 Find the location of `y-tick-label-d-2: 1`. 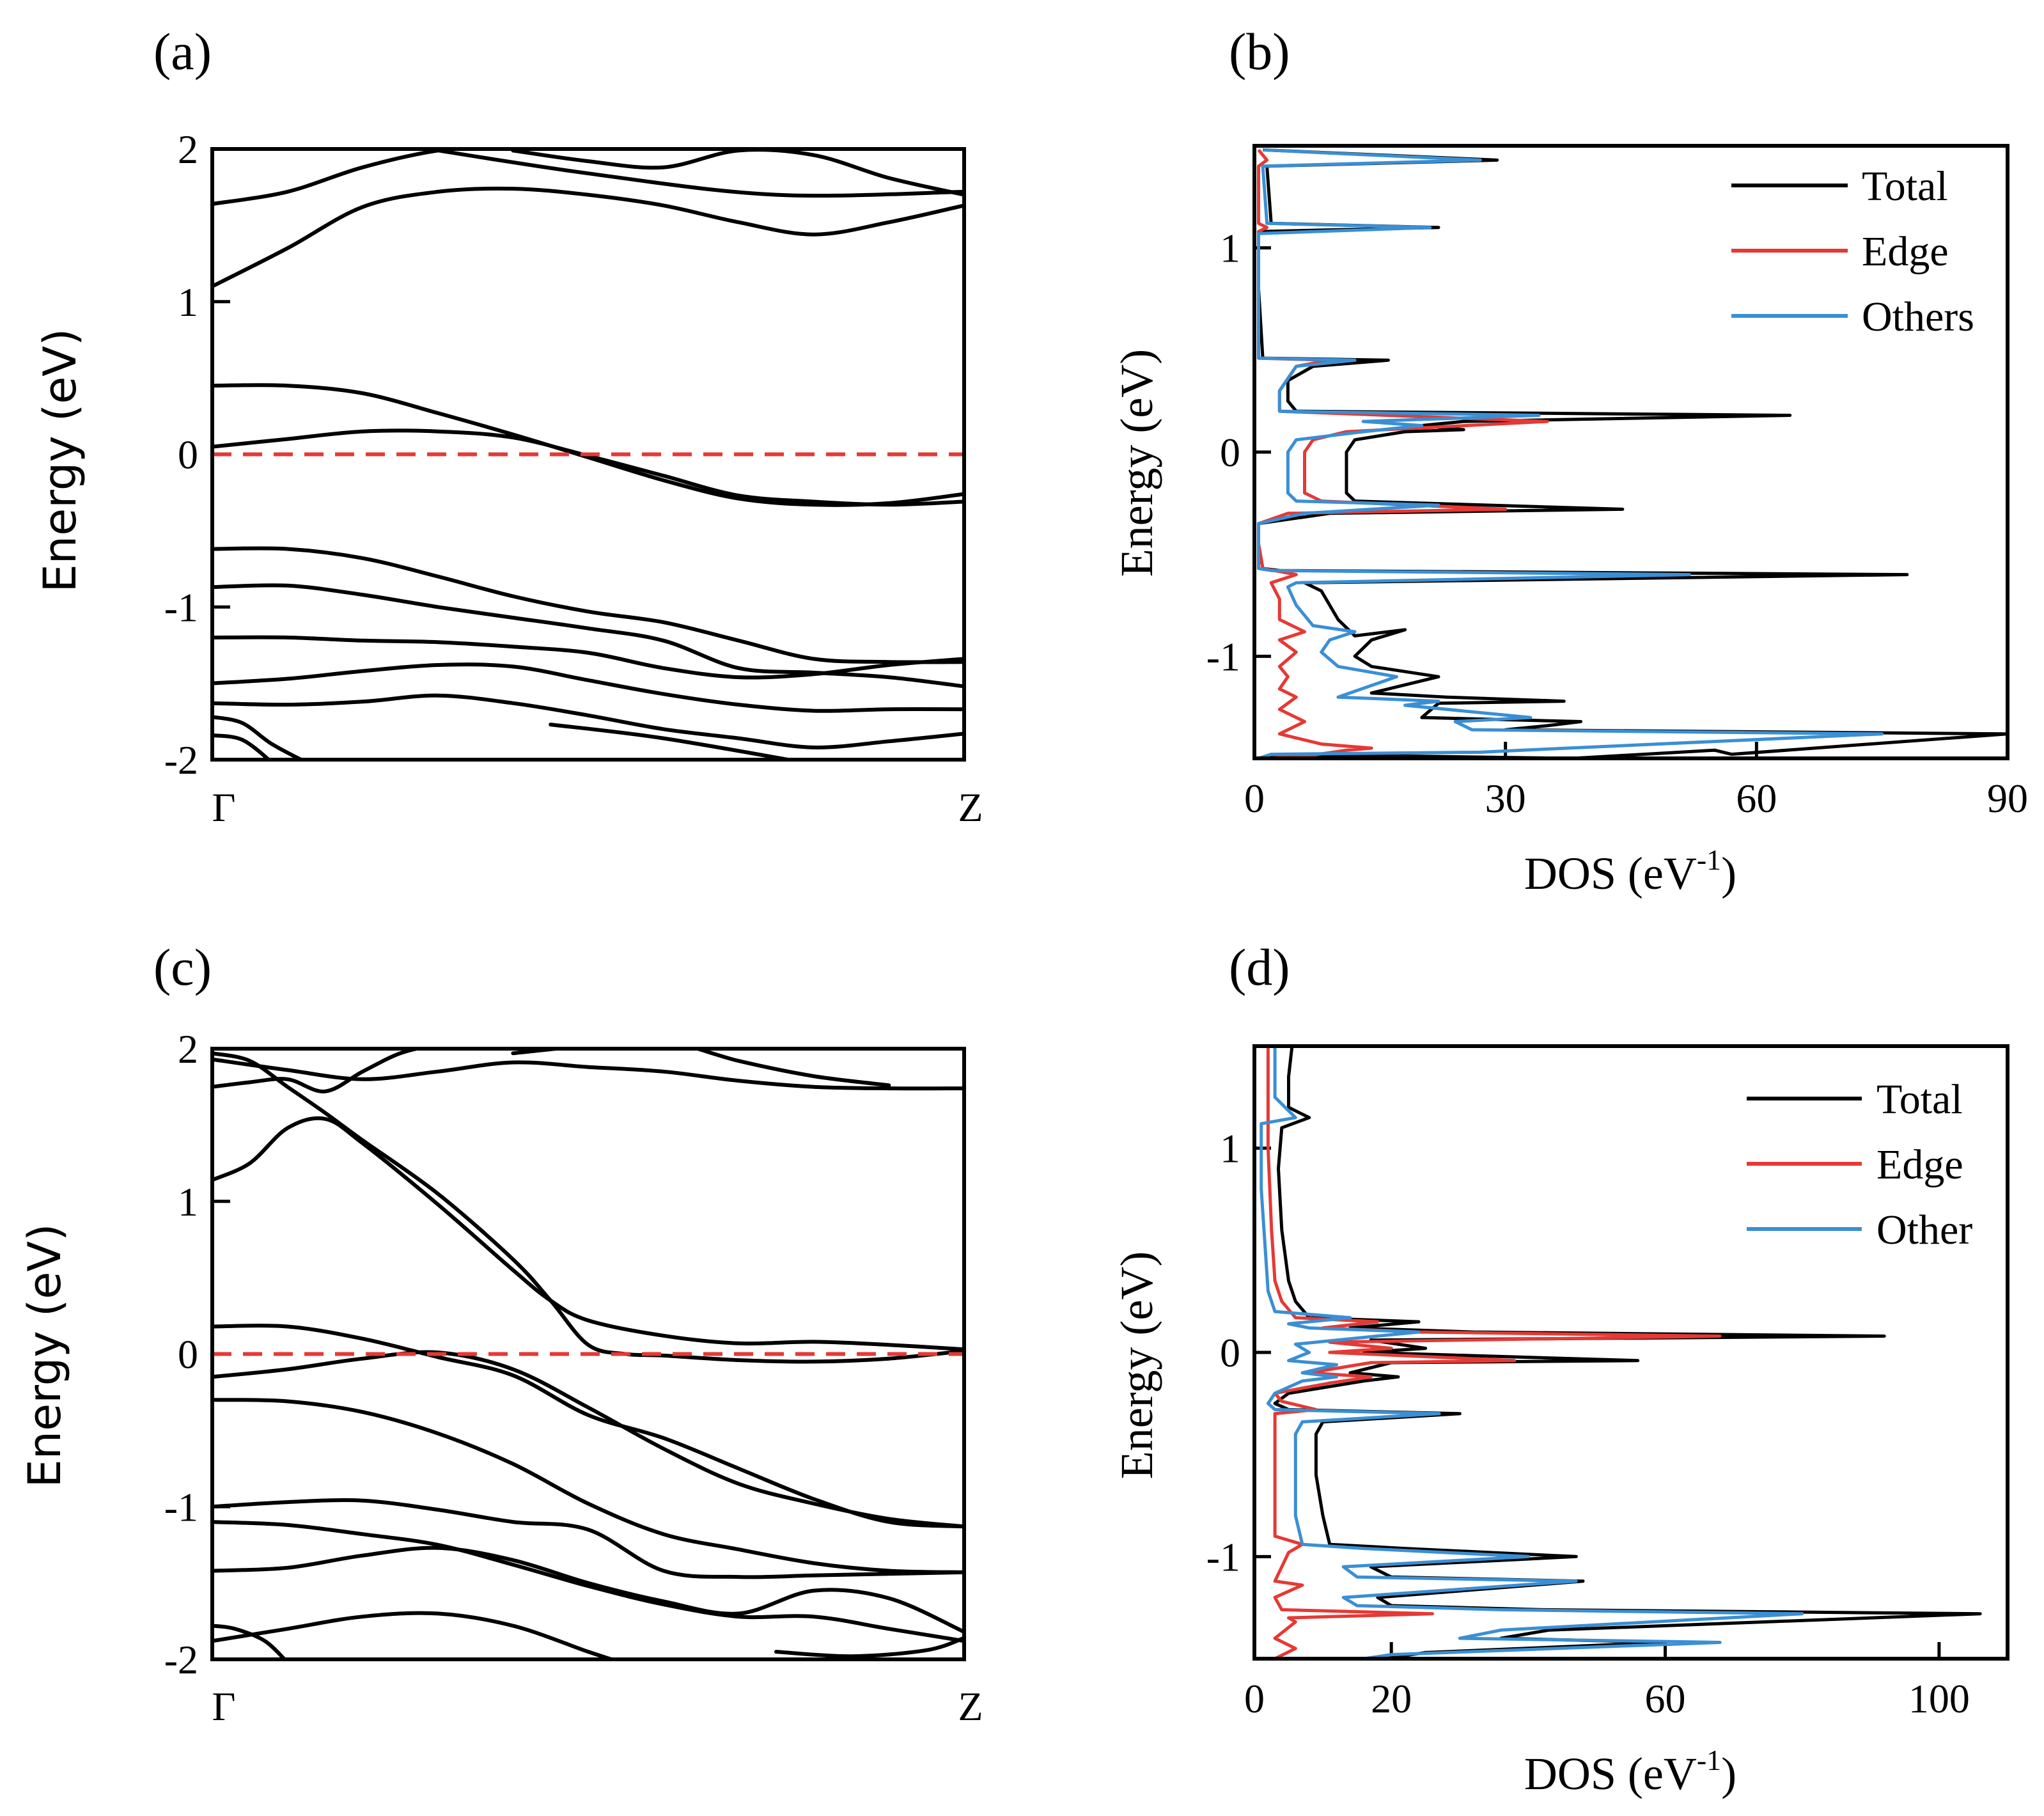

y-tick-label-d-2: 1 is located at coordinates (1230, 1148).